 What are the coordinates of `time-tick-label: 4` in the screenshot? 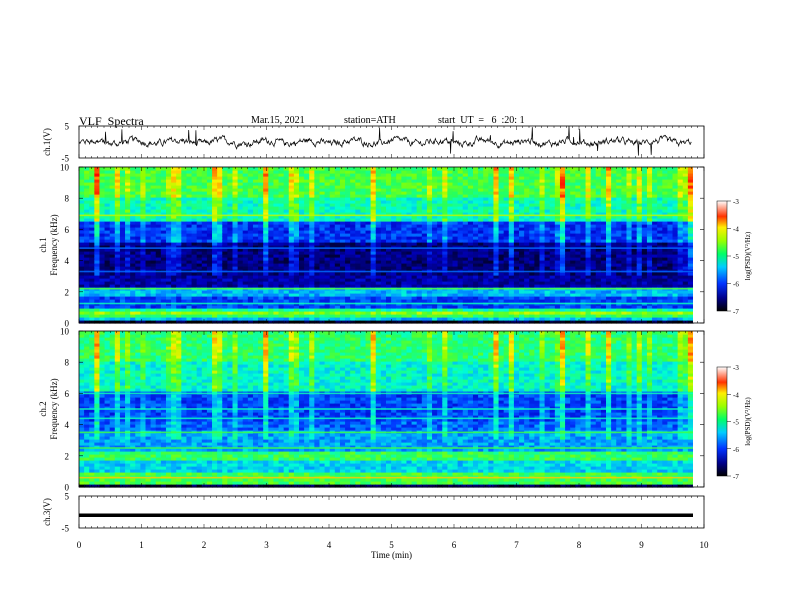 It's located at (329, 545).